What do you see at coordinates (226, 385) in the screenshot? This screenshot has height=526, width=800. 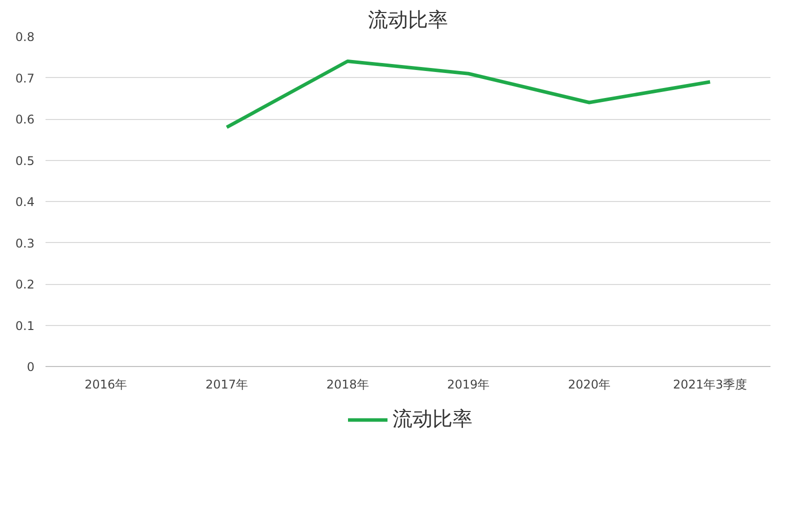 I see `x-tick-label: 2017年` at bounding box center [226, 385].